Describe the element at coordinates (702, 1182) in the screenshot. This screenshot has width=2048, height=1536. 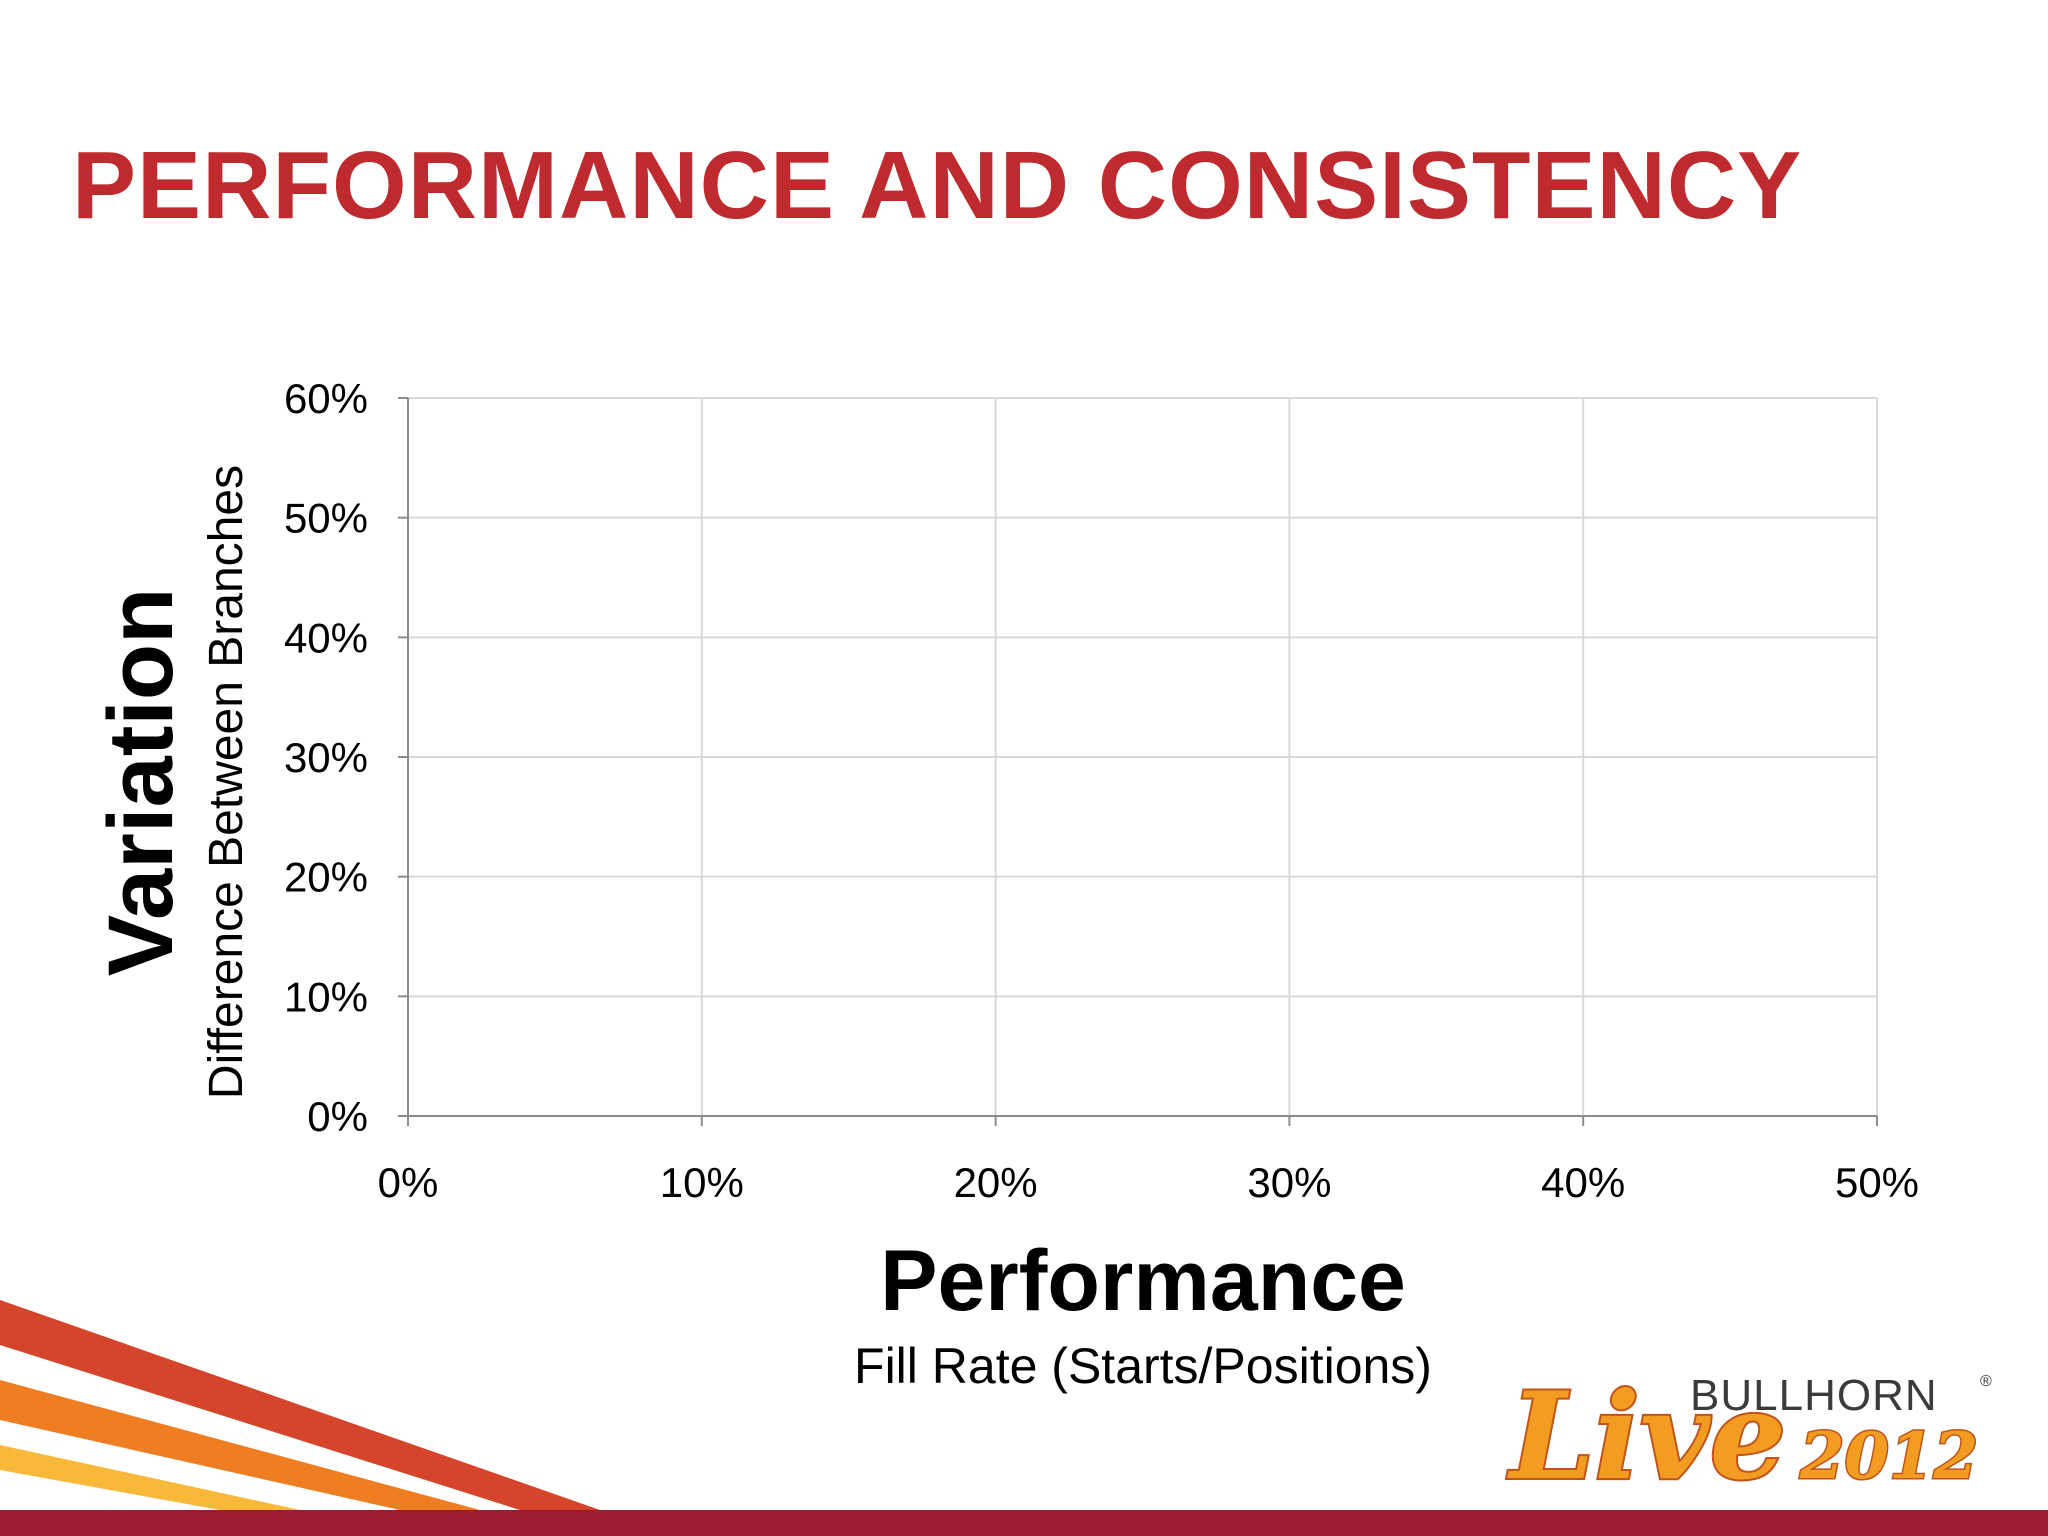
I see `x-tick-label: 10%` at that location.